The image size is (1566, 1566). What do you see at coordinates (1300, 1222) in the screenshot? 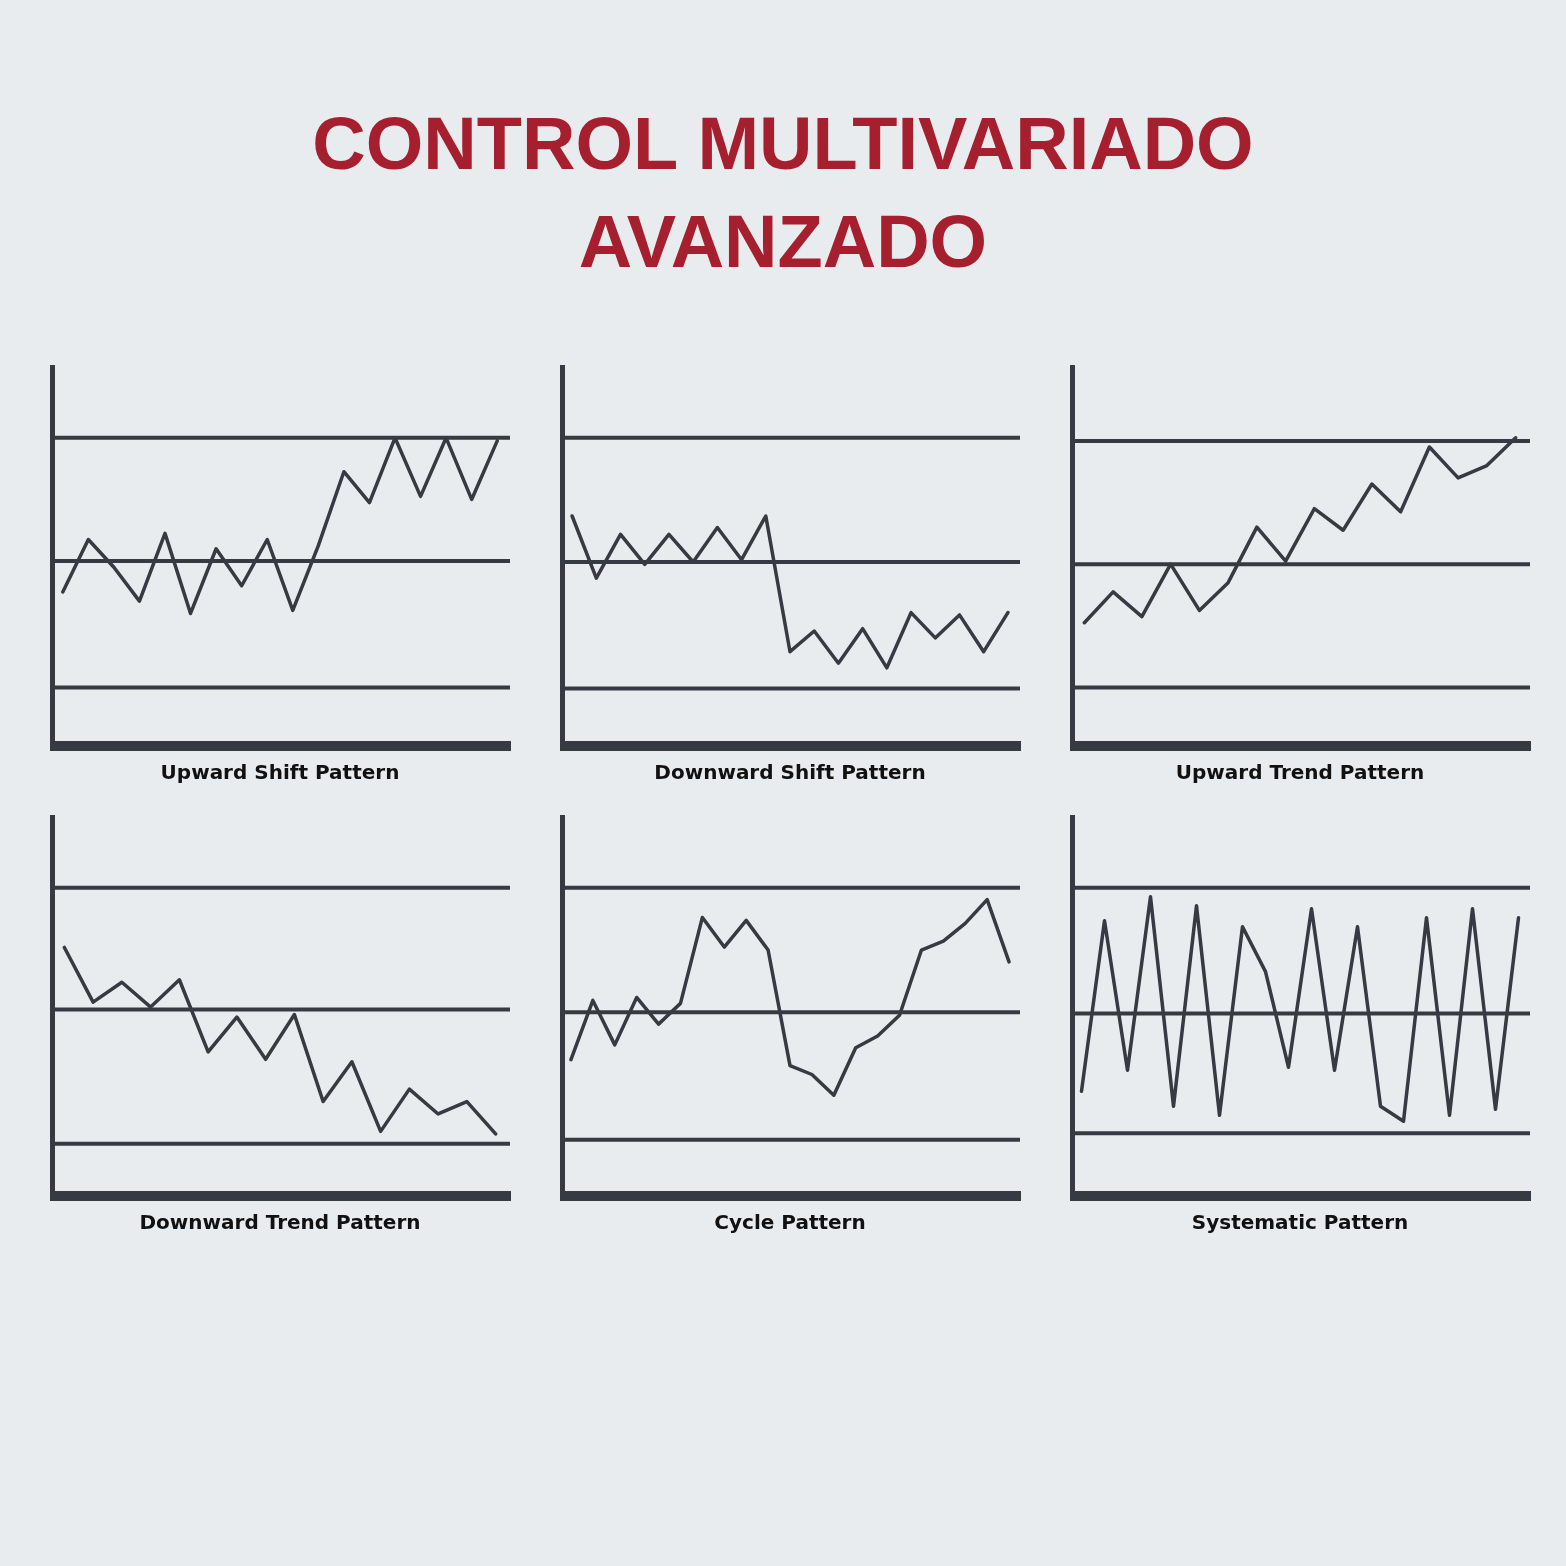
I see `x-axis-title: Systematic Pattern` at bounding box center [1300, 1222].